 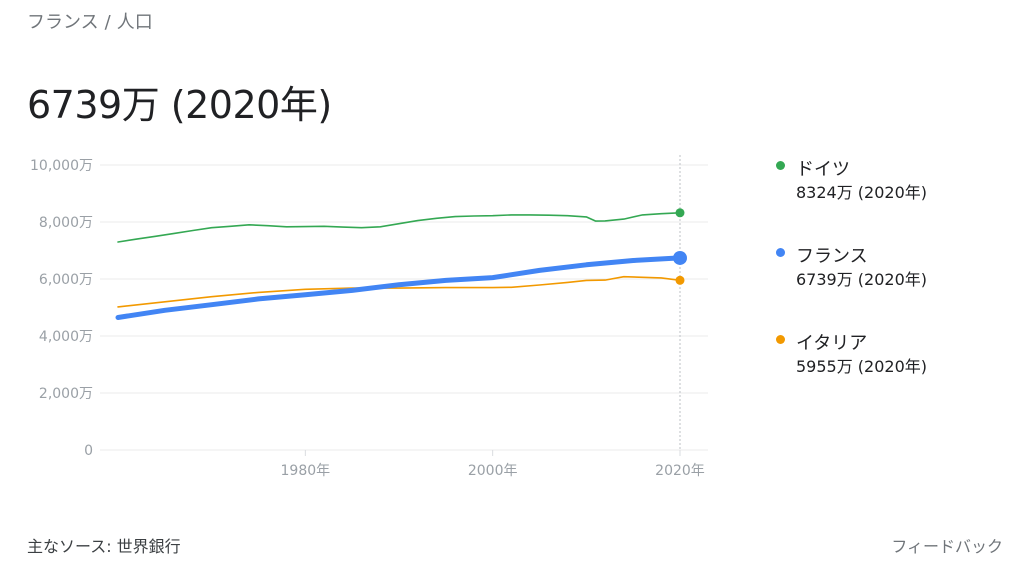 What do you see at coordinates (780, 252) in the screenshot?
I see `legend-dot-france` at bounding box center [780, 252].